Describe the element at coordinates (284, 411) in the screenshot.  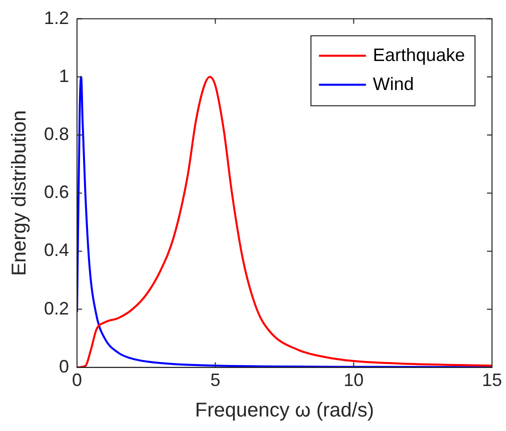
I see `x-axis-title: Frequency ω (rad/s)` at that location.